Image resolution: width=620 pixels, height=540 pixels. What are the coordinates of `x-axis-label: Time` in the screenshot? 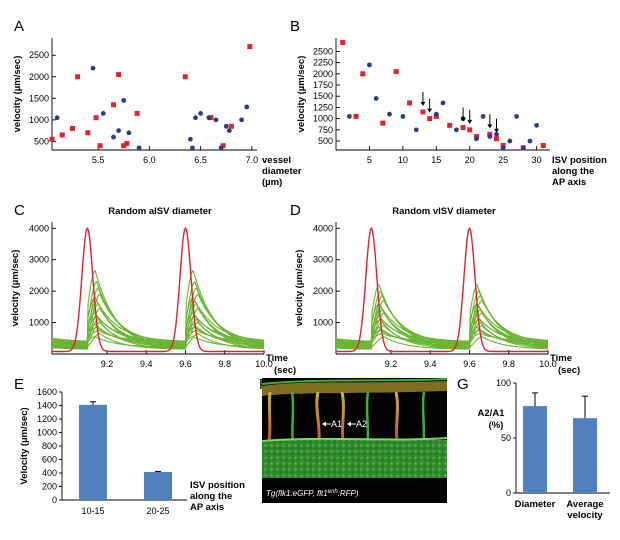 It's located at (561, 358).